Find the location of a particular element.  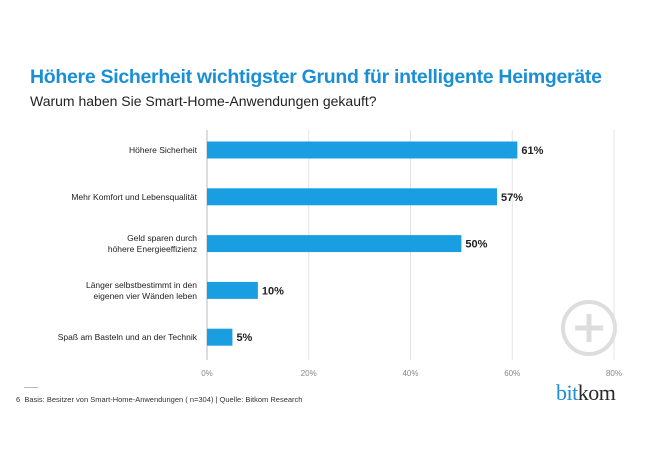

tick-label: 80% is located at coordinates (614, 373).